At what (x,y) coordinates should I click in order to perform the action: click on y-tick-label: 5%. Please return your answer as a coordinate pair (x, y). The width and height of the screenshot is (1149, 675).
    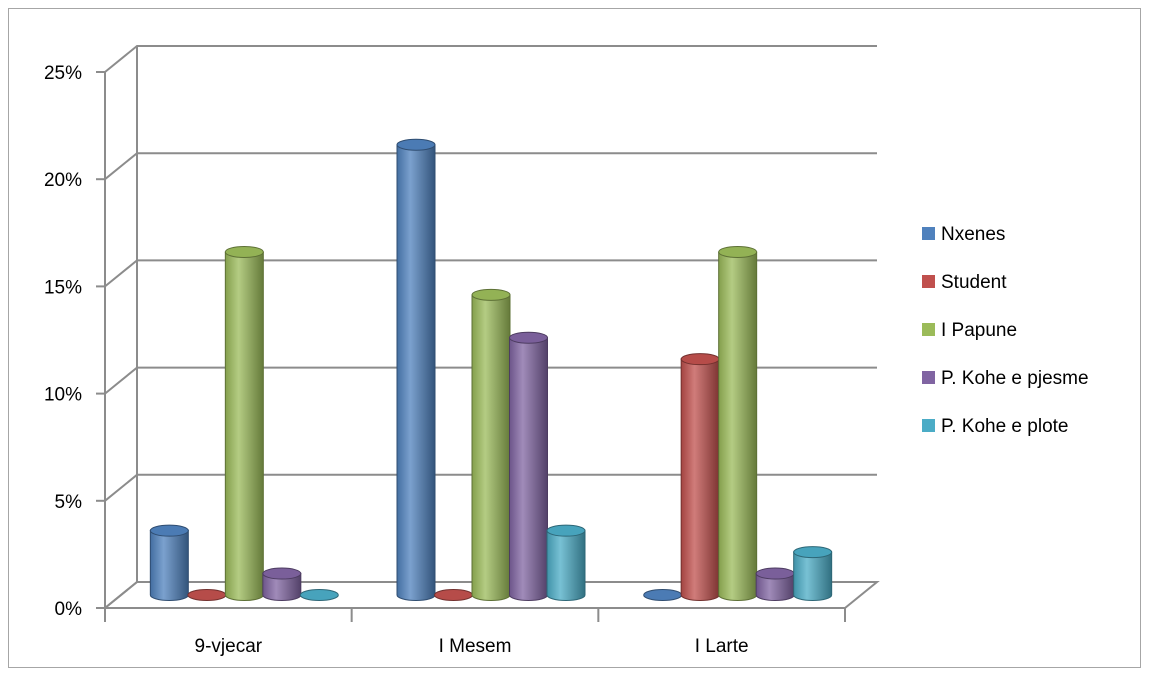
    Looking at the image, I should click on (69, 502).